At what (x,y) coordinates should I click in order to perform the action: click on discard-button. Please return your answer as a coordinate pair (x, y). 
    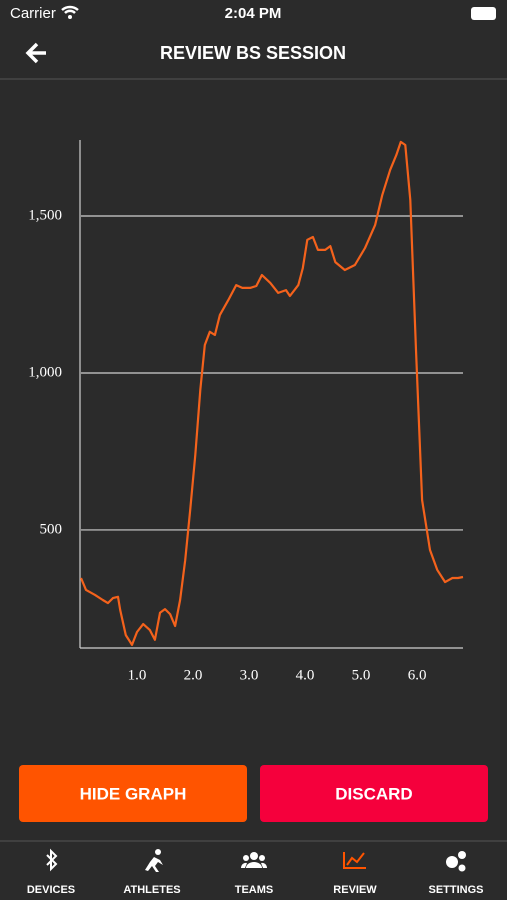
    Looking at the image, I should click on (374, 793).